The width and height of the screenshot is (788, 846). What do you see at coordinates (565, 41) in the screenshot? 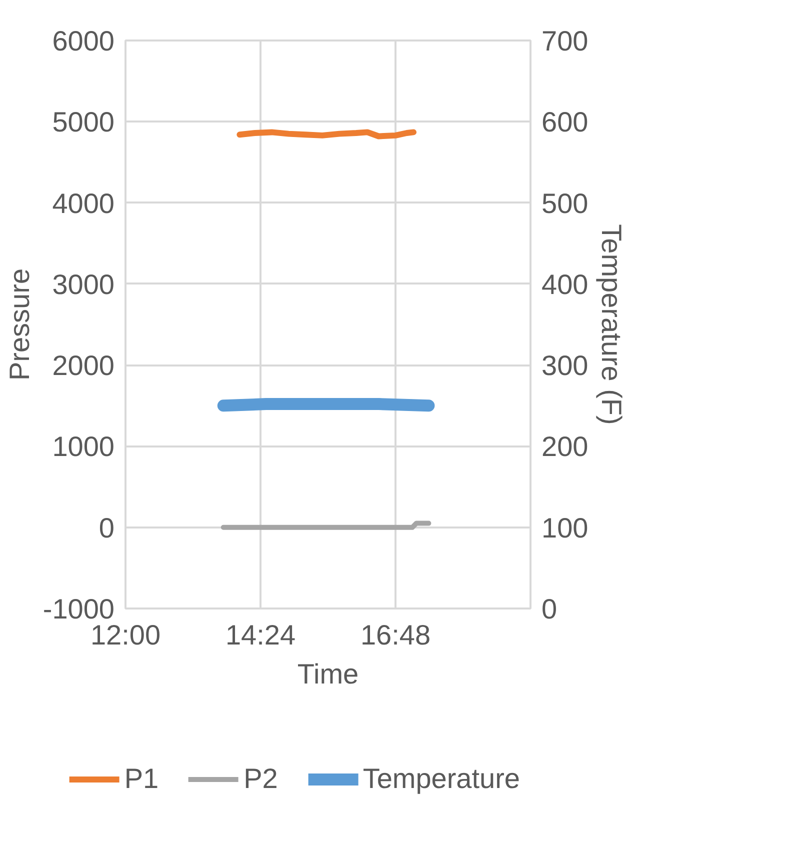
I see `y2-tick-label: 700` at bounding box center [565, 41].